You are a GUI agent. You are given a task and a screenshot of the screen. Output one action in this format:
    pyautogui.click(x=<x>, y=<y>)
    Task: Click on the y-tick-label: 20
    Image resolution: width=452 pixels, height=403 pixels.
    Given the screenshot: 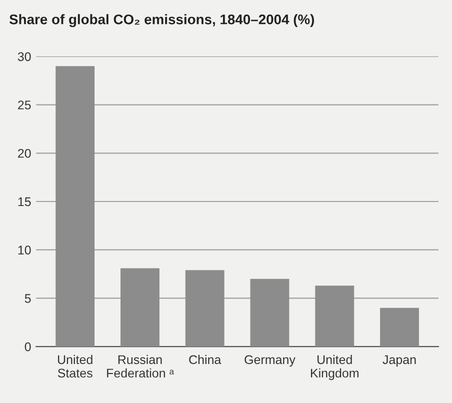 What is the action you would take?
    pyautogui.click(x=24, y=153)
    